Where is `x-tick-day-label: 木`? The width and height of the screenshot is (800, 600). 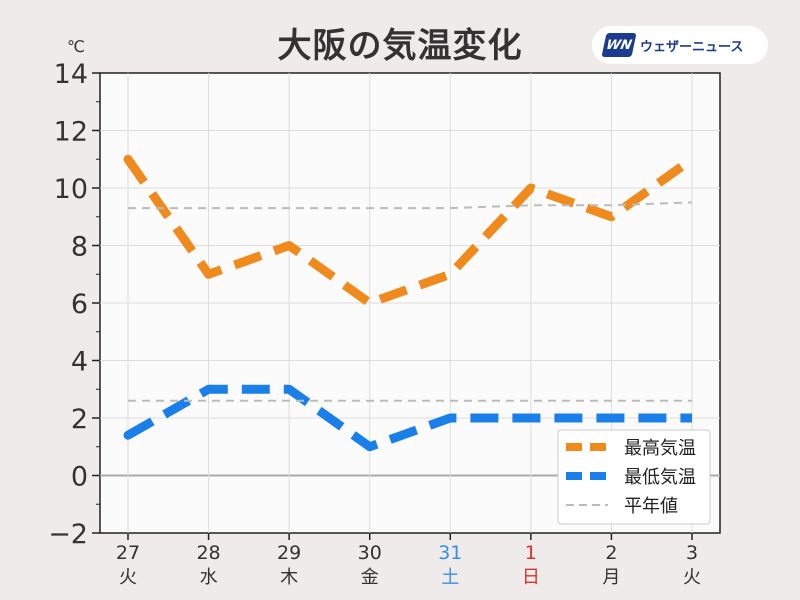 x-tick-day-label: 木 is located at coordinates (289, 577).